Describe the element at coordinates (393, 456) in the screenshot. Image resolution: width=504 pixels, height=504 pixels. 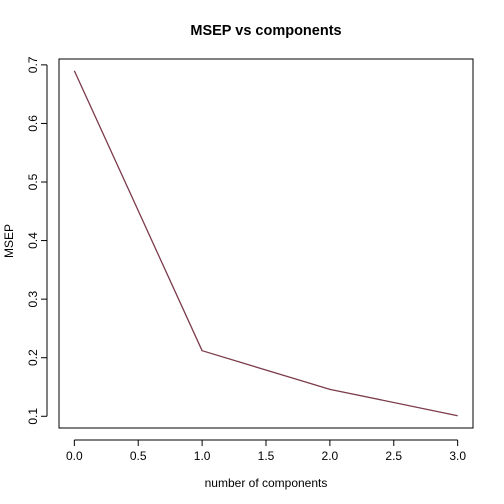
I see `x-tick-label: 2.5` at that location.